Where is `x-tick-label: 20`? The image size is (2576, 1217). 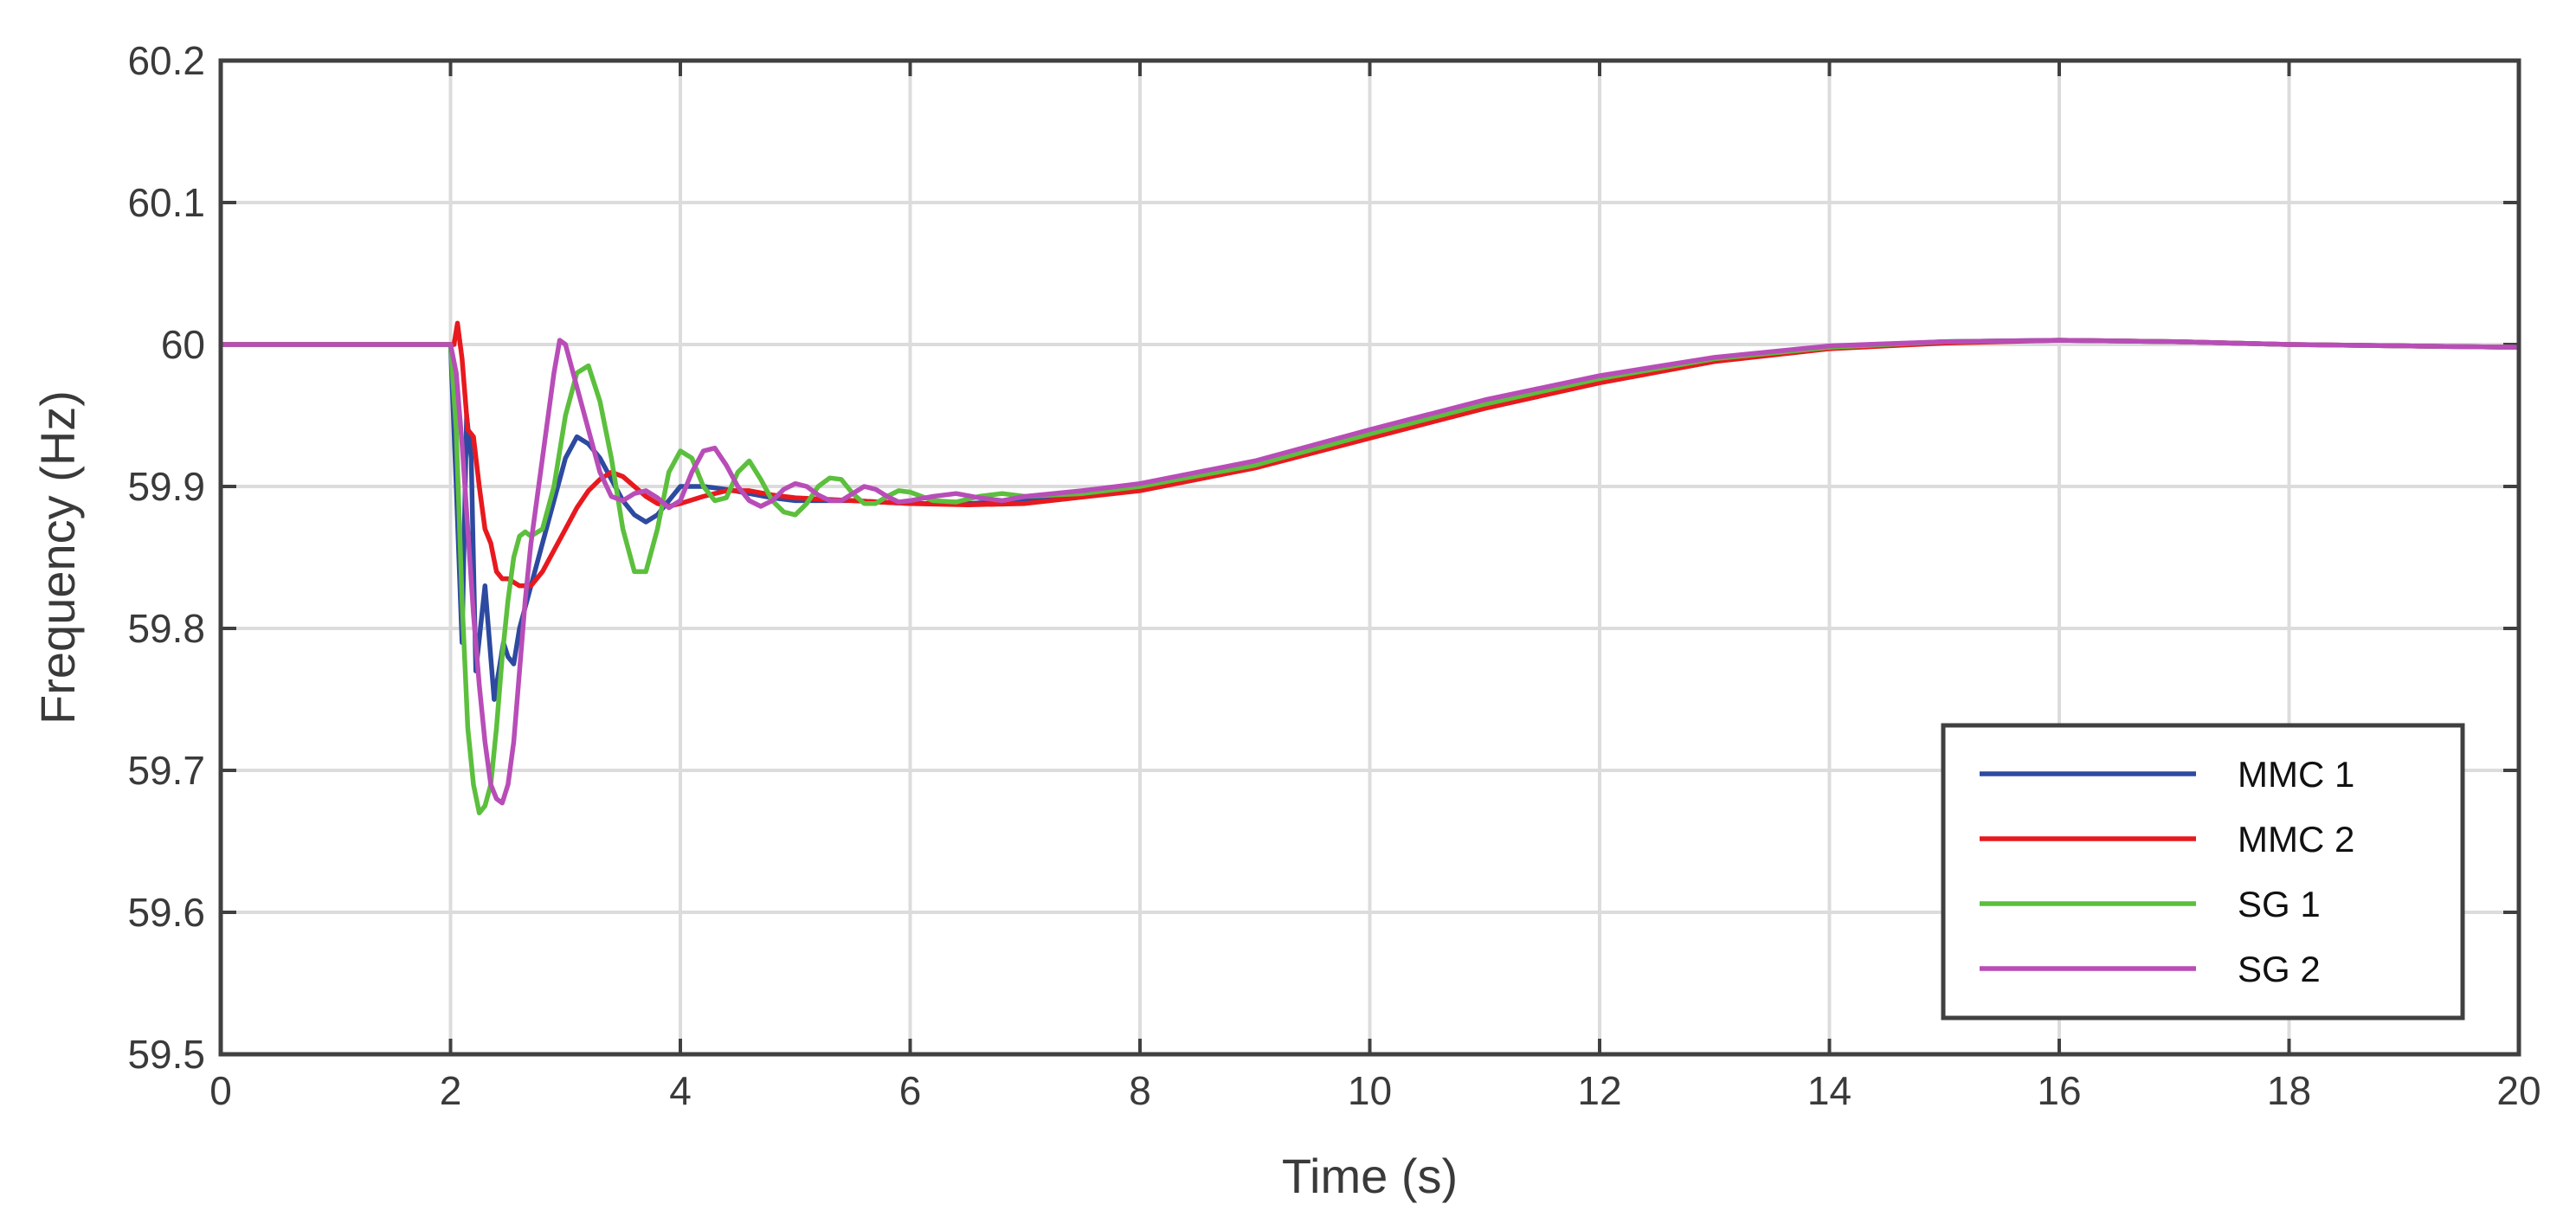
x-tick-label: 20 is located at coordinates (2518, 1090).